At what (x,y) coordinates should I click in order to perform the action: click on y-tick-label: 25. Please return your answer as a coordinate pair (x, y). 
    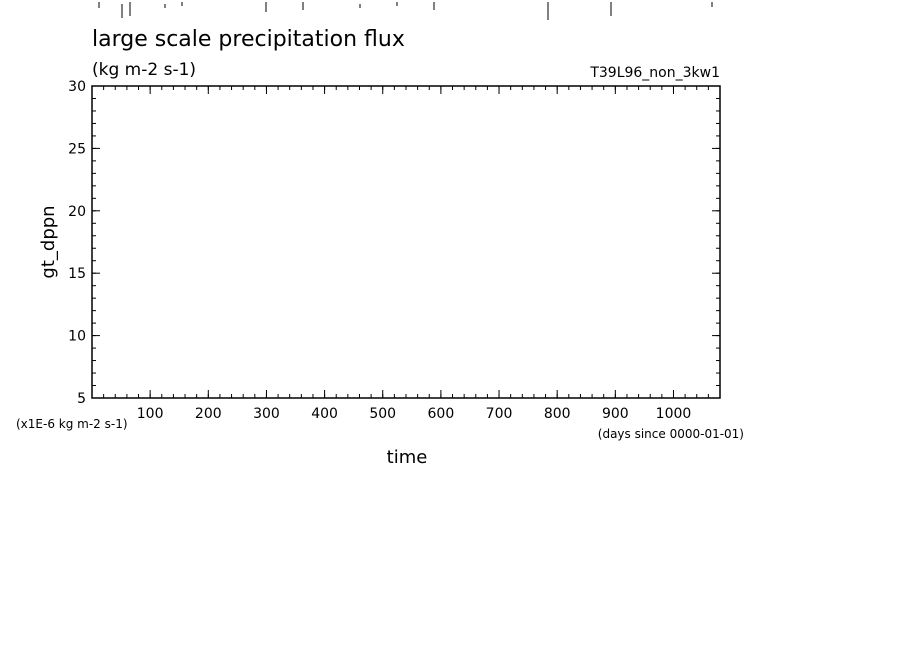
    Looking at the image, I should click on (77, 149).